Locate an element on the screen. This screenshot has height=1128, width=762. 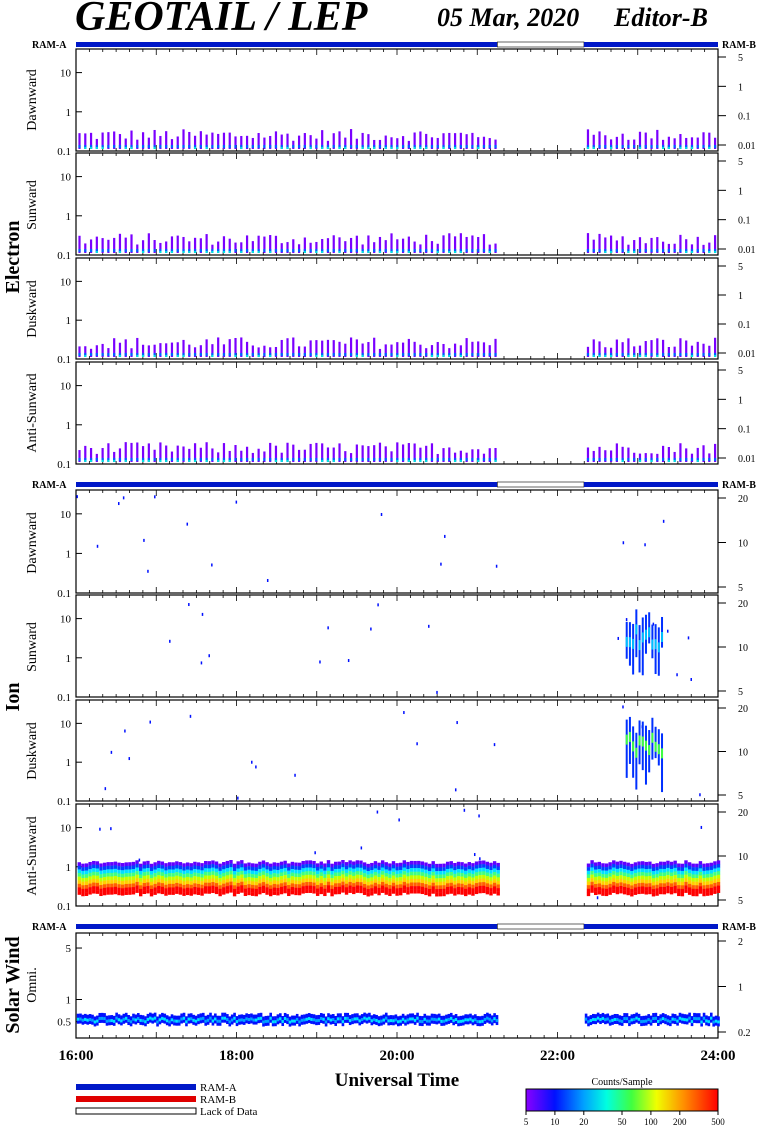
spectrogram-dot is located at coordinates (111, 829).